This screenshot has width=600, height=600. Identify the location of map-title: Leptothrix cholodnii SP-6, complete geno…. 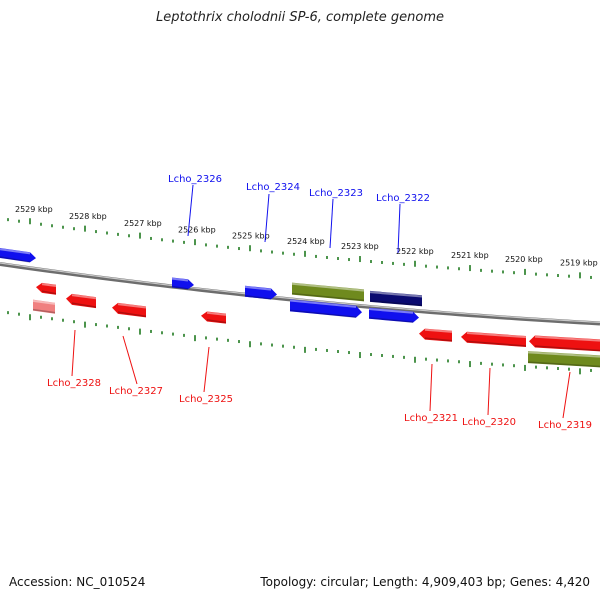
(300, 17).